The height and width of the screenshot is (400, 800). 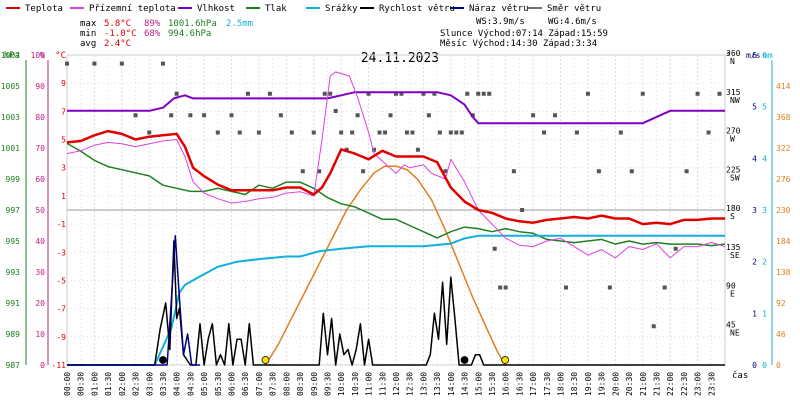 I want to click on x-tick-label-29: 14:30, so click(x=465, y=384).